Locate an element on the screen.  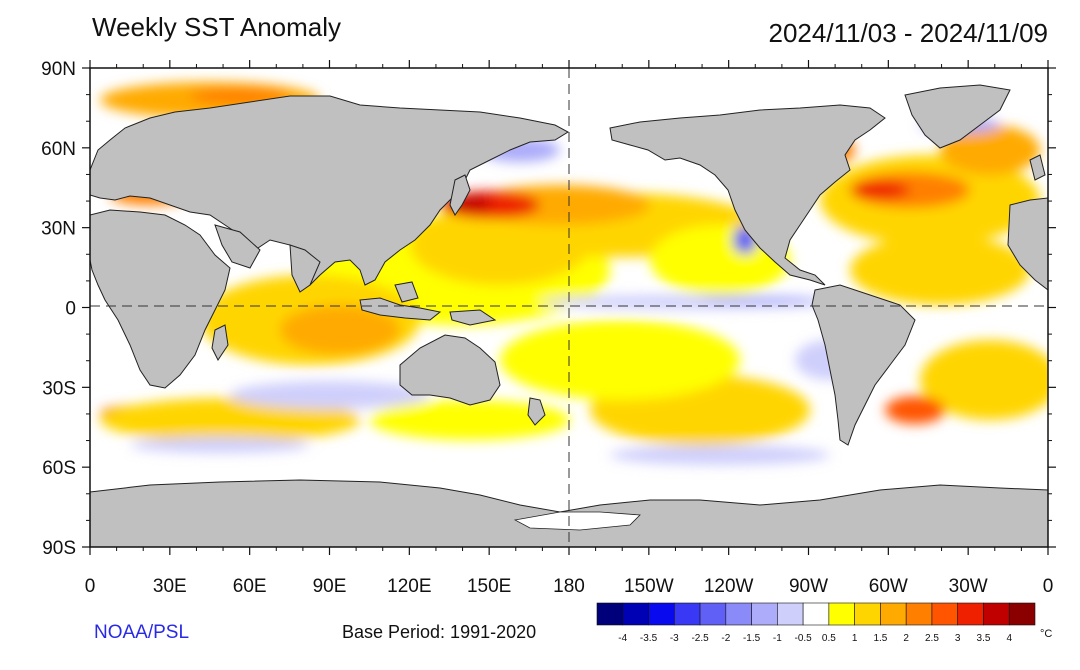
land-australia is located at coordinates (450, 370).